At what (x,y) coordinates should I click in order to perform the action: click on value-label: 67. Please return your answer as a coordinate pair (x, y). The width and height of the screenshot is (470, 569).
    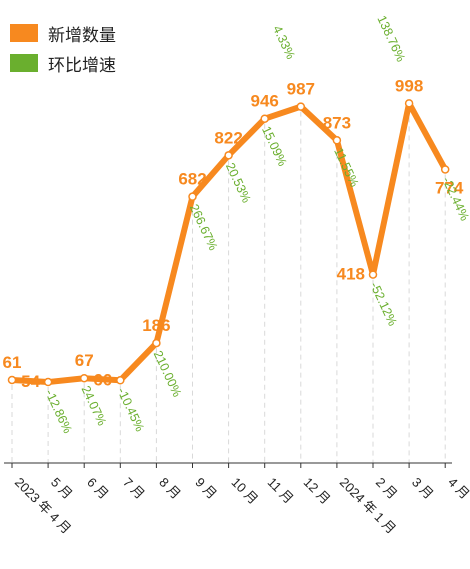
    Looking at the image, I should click on (84, 360).